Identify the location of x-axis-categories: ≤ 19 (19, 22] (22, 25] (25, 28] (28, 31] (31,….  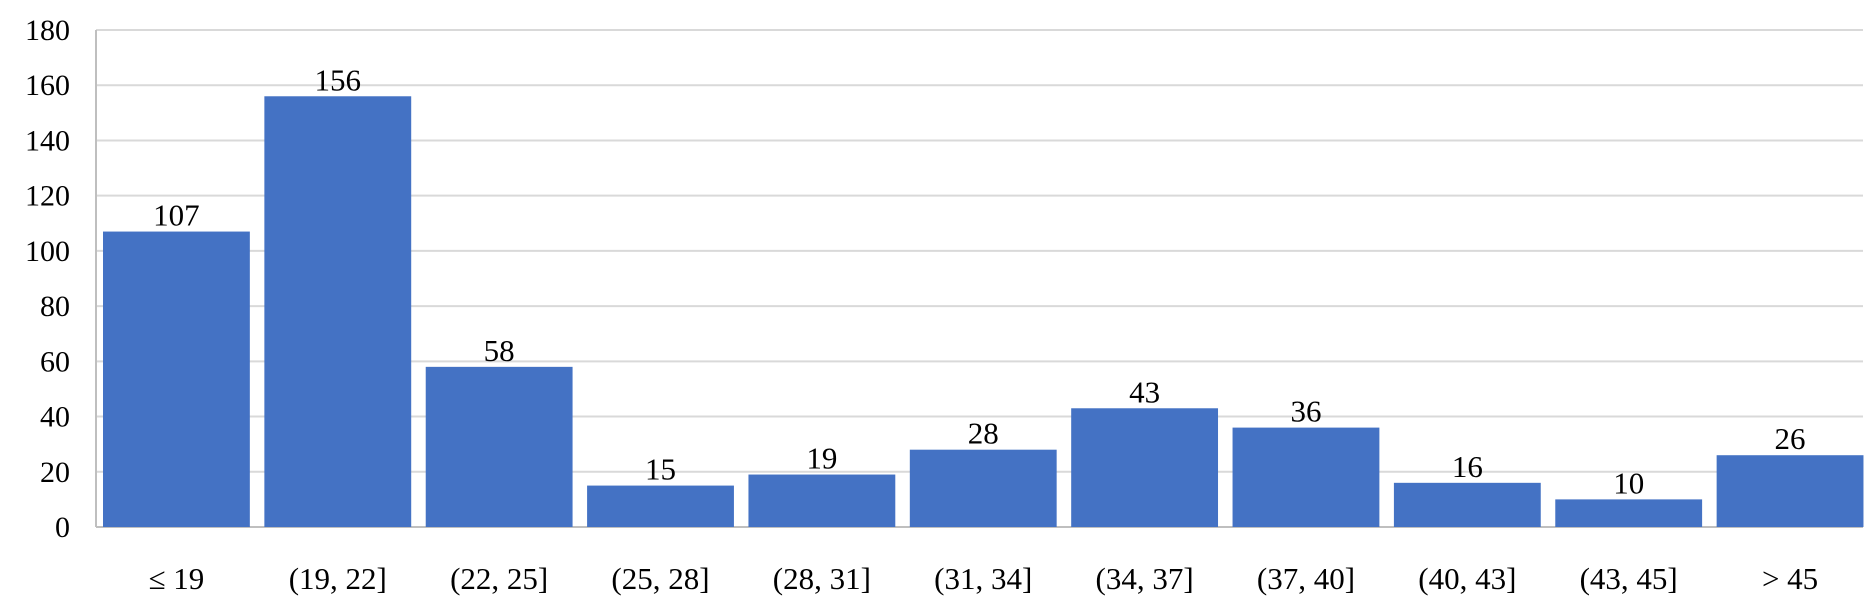
(984, 578).